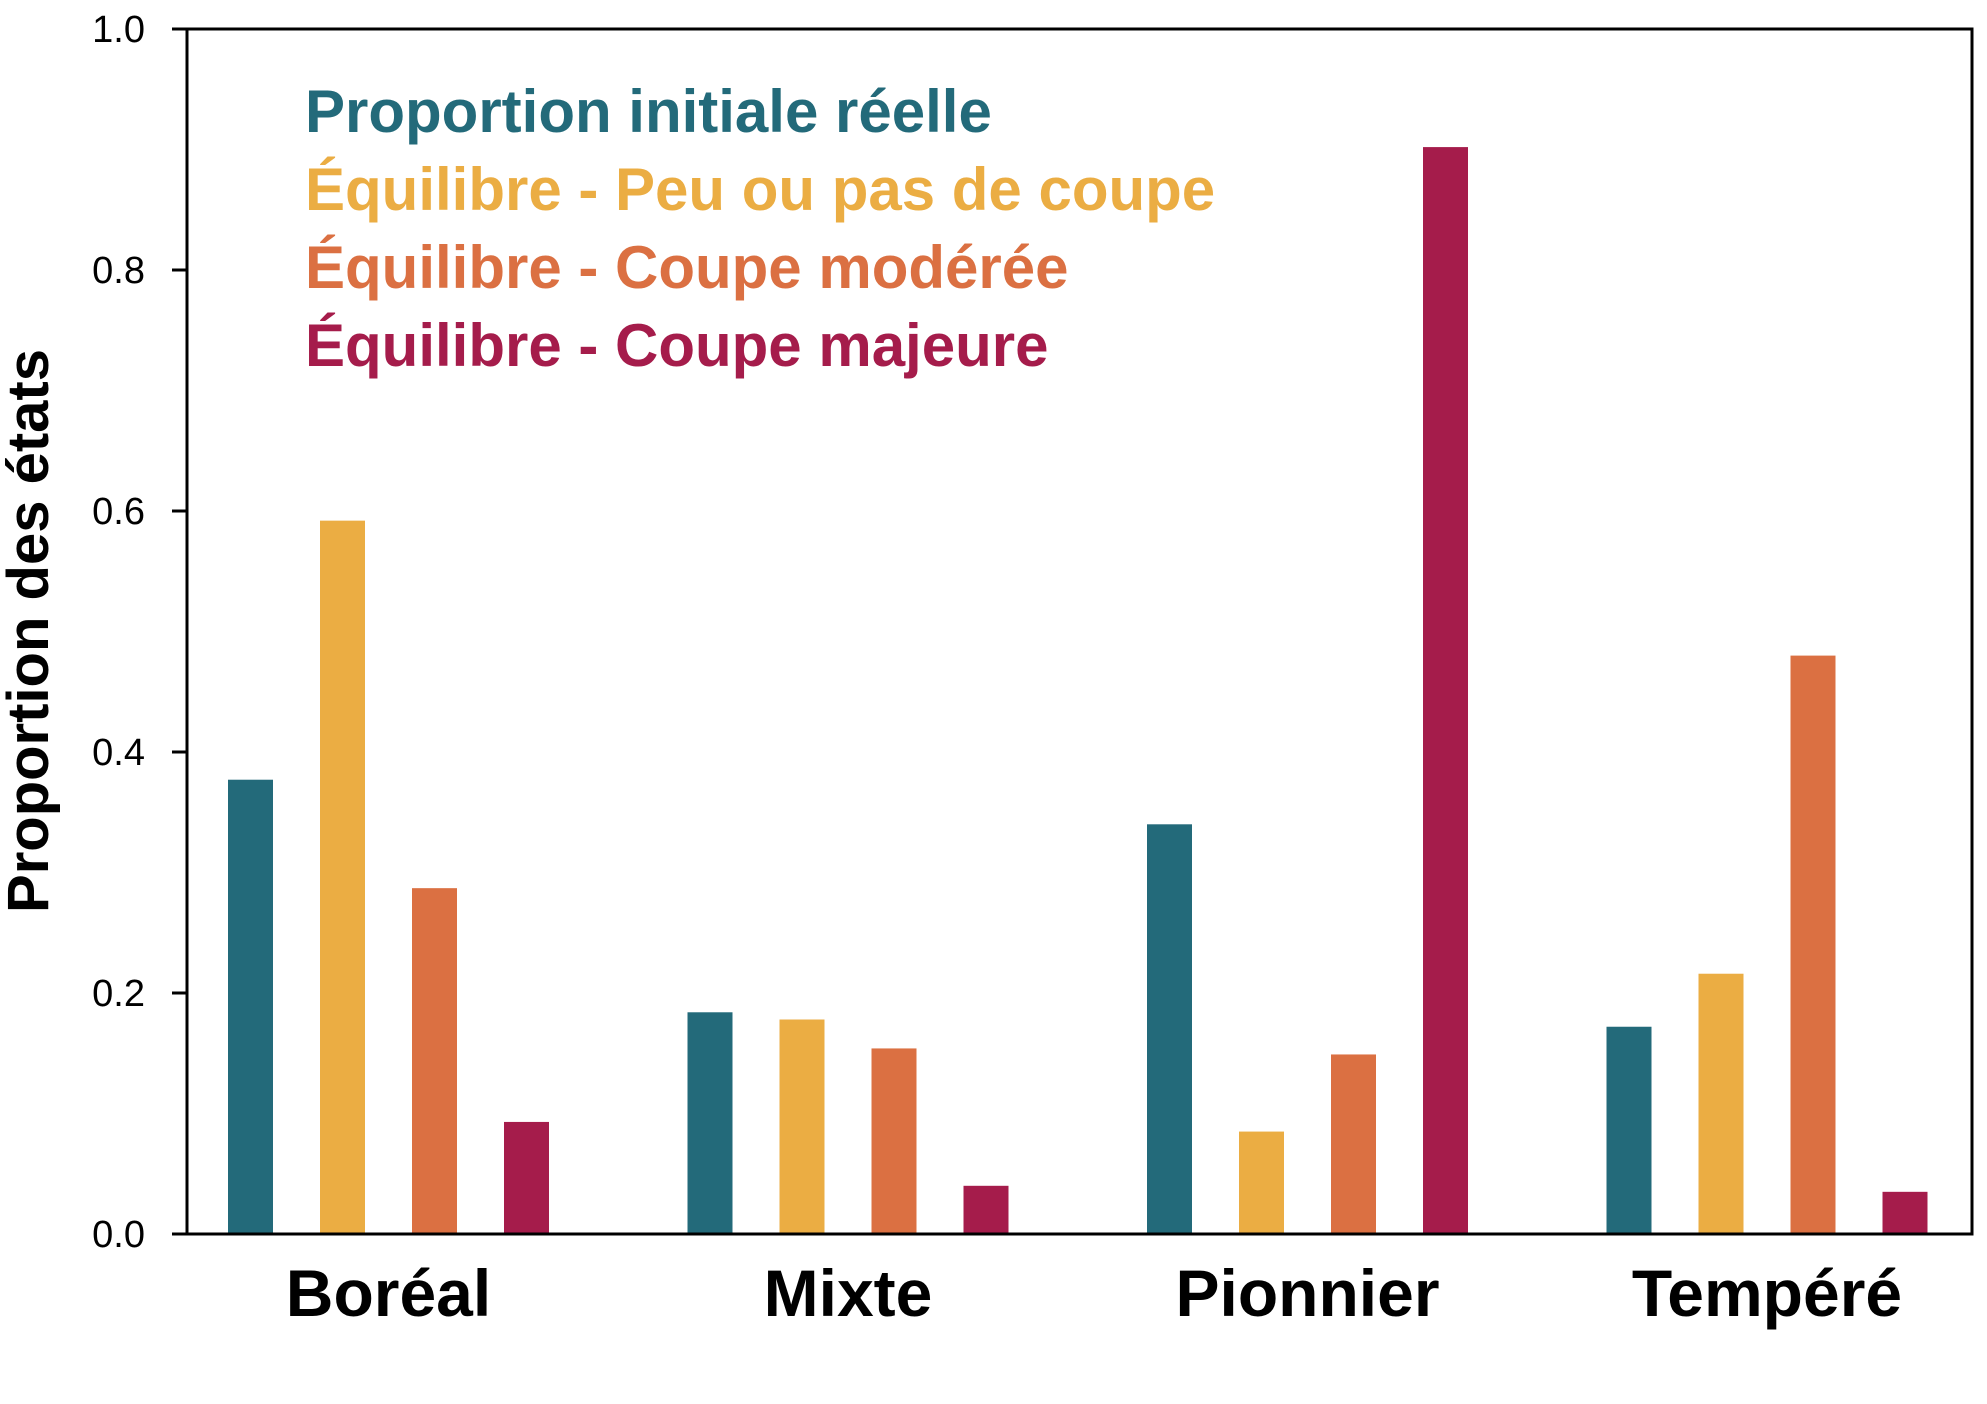 The width and height of the screenshot is (1987, 1404). I want to click on y-tick-label: 1.0, so click(118, 30).